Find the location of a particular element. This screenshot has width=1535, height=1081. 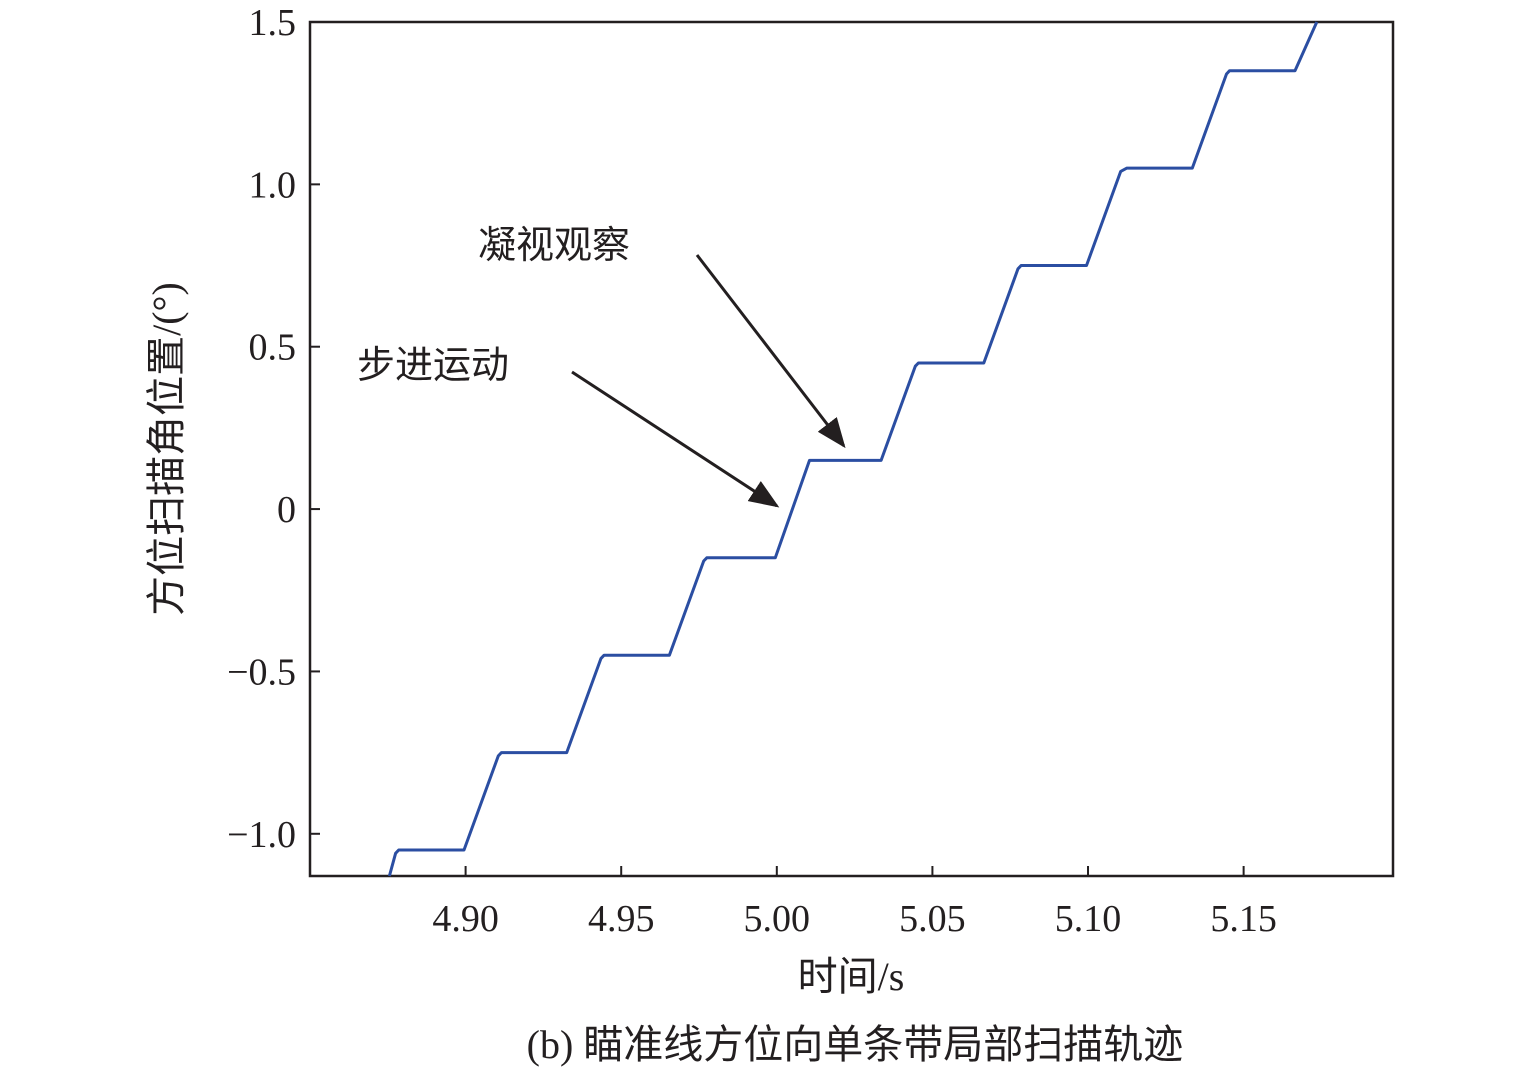

x-ticks: 4.90 4.95 5.00 5.05 5.10 5.15 is located at coordinates (854, 903).